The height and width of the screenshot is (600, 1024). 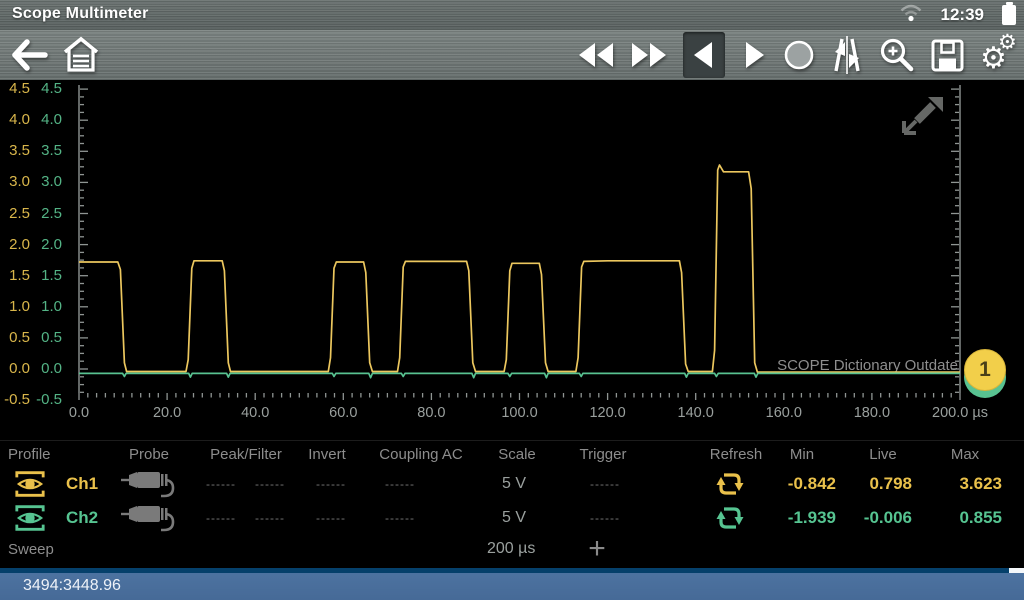 I want to click on col-trigger: Trigger, so click(x=603, y=454).